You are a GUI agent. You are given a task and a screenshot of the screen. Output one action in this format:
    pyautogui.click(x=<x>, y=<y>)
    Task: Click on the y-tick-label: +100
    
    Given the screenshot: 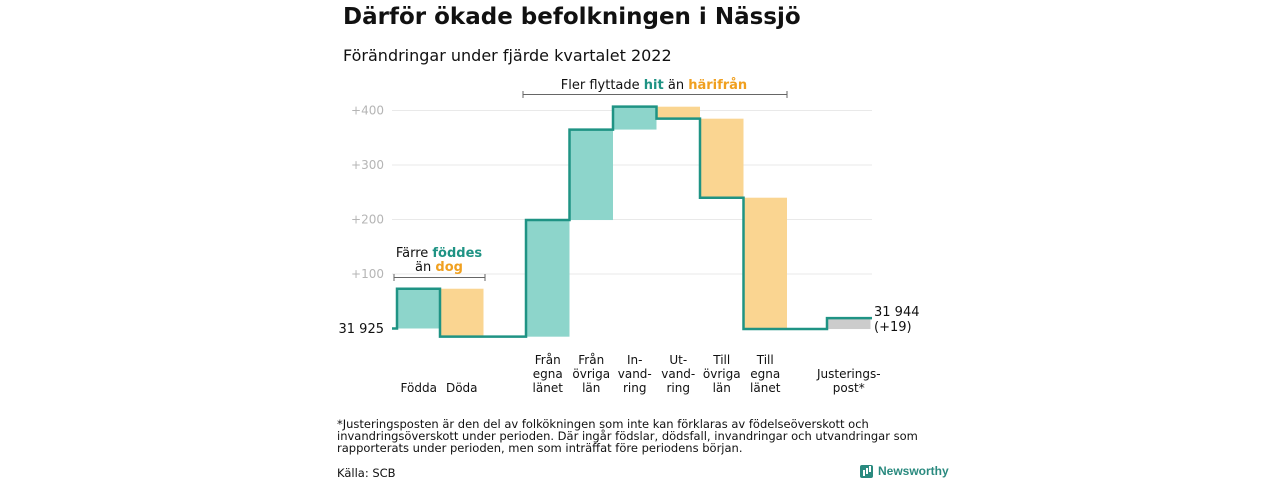 What is the action you would take?
    pyautogui.click(x=367, y=274)
    